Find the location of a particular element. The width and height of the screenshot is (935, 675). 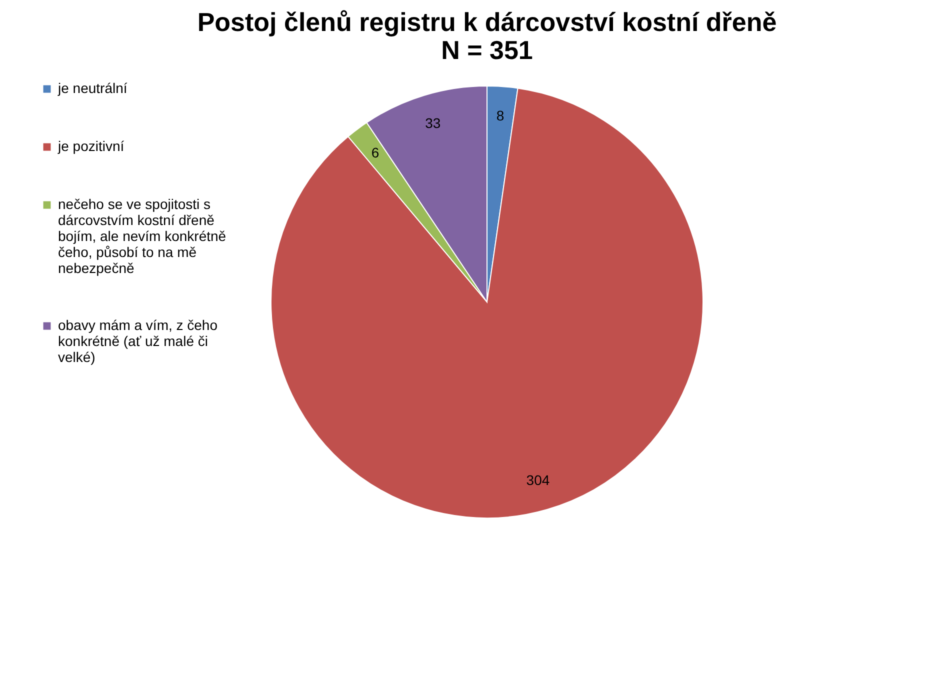

legend-label: nečeho se ve spojitosti s dárcovstvím kostní dřeně bojím, ale nevím konkrétně čeho, působí to na mě nebezpečně is located at coordinates (142, 236).